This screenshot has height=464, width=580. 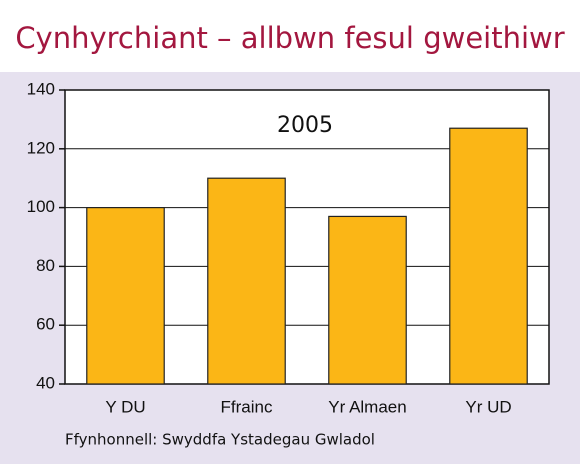 I want to click on x-tick-label: Yr Almaen, so click(x=367, y=406).